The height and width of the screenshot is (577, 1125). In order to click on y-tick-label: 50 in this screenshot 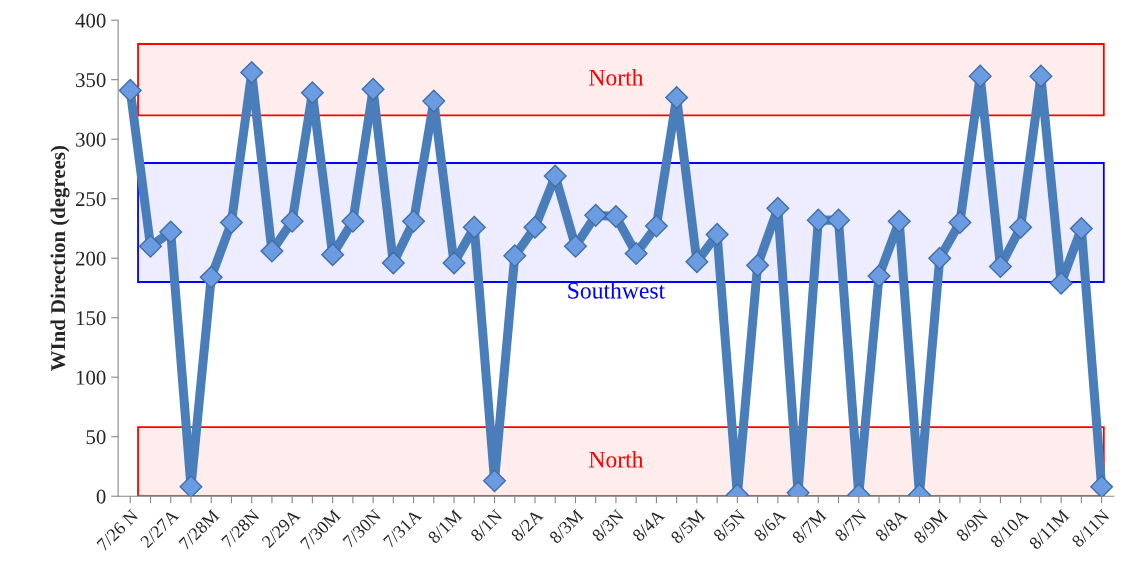, I will do `click(96, 437)`.